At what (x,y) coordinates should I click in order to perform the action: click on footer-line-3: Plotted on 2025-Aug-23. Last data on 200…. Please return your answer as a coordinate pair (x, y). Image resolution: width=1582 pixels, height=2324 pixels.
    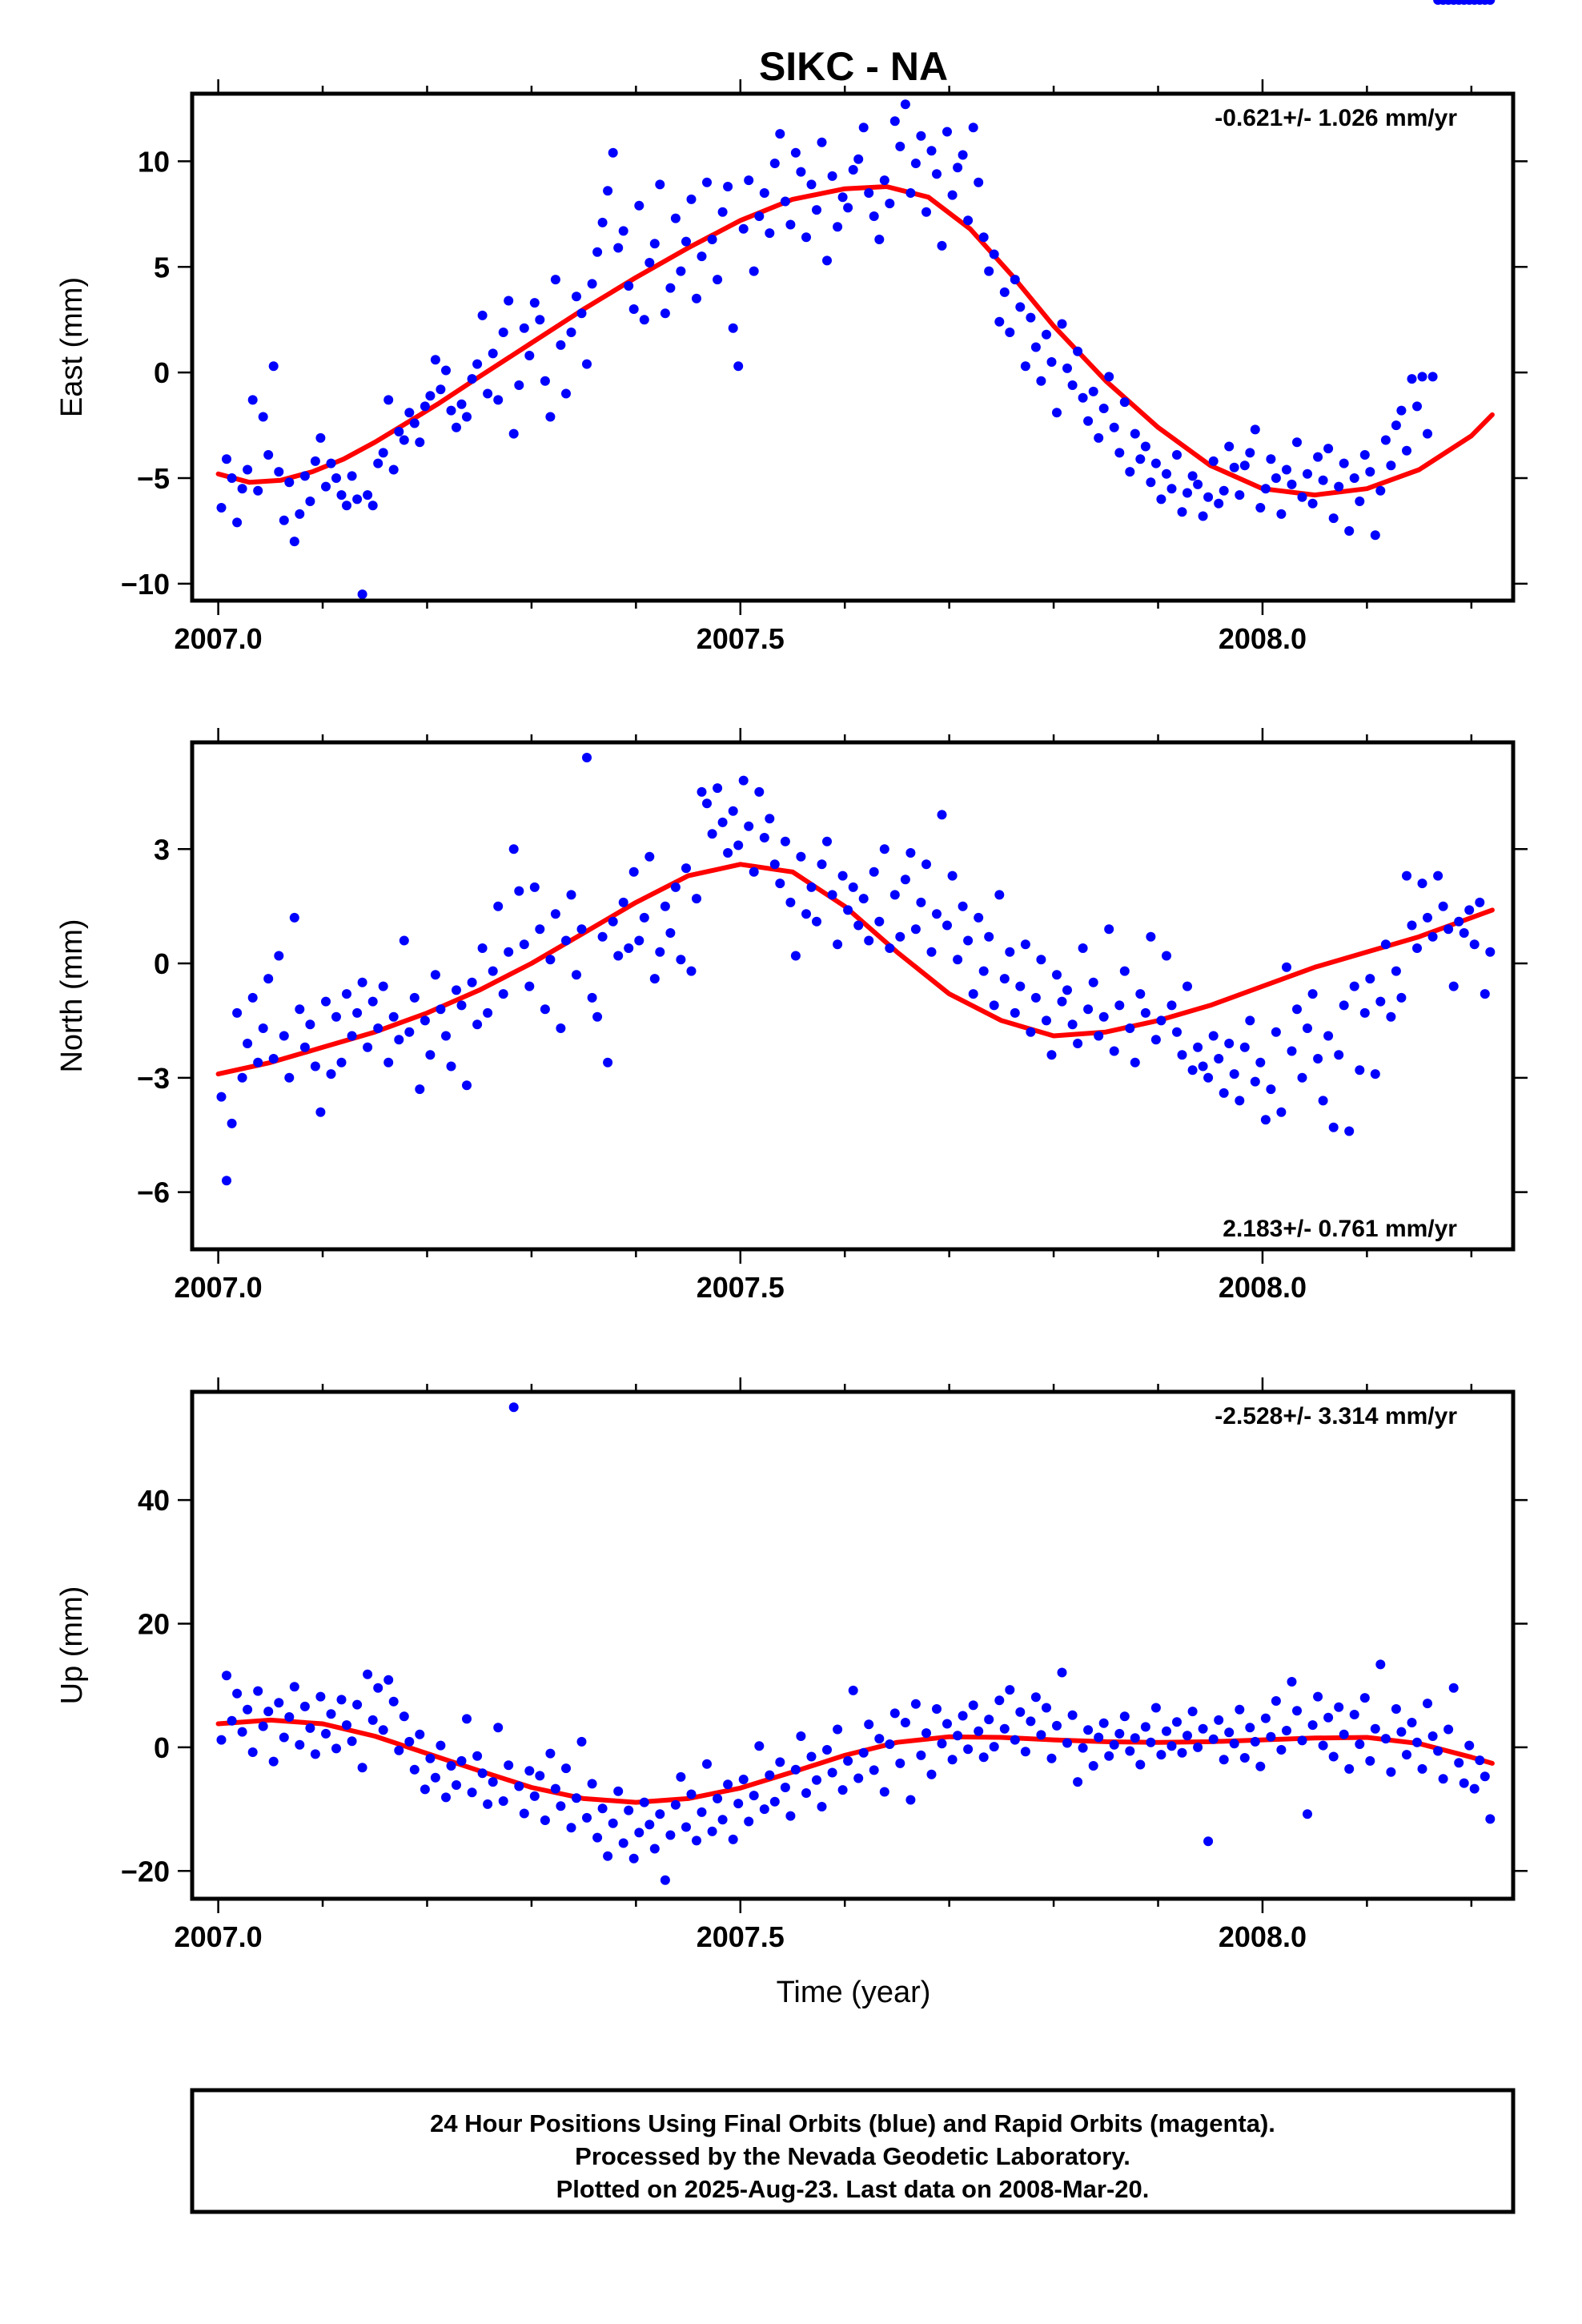
    Looking at the image, I should click on (853, 2189).